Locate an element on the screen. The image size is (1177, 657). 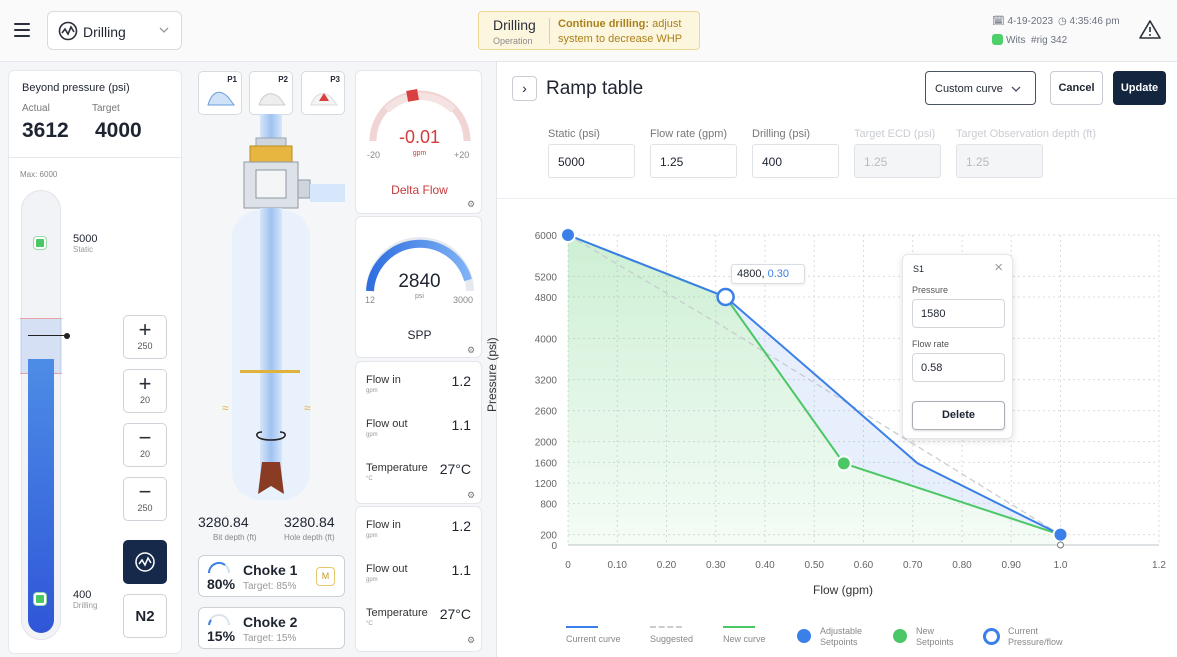
spp-gauge is located at coordinates (420, 264).